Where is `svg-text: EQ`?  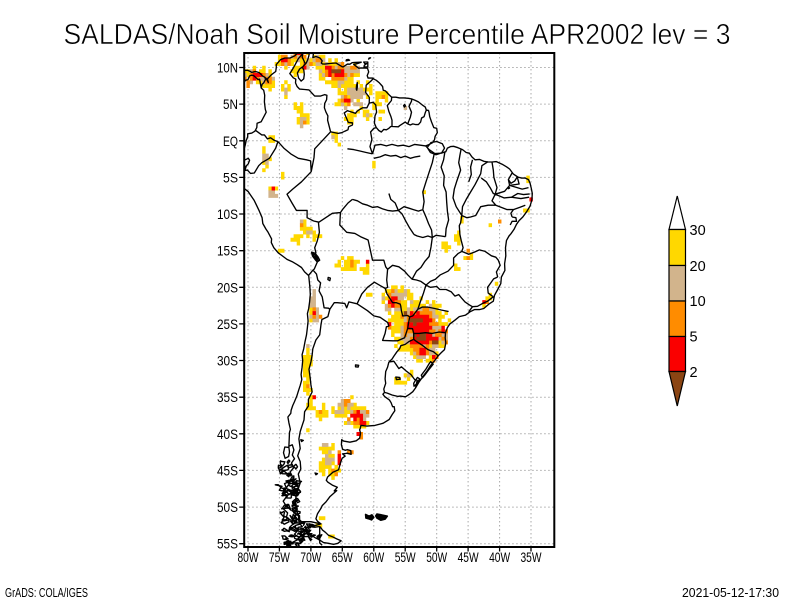 svg-text: EQ is located at coordinates (230, 141).